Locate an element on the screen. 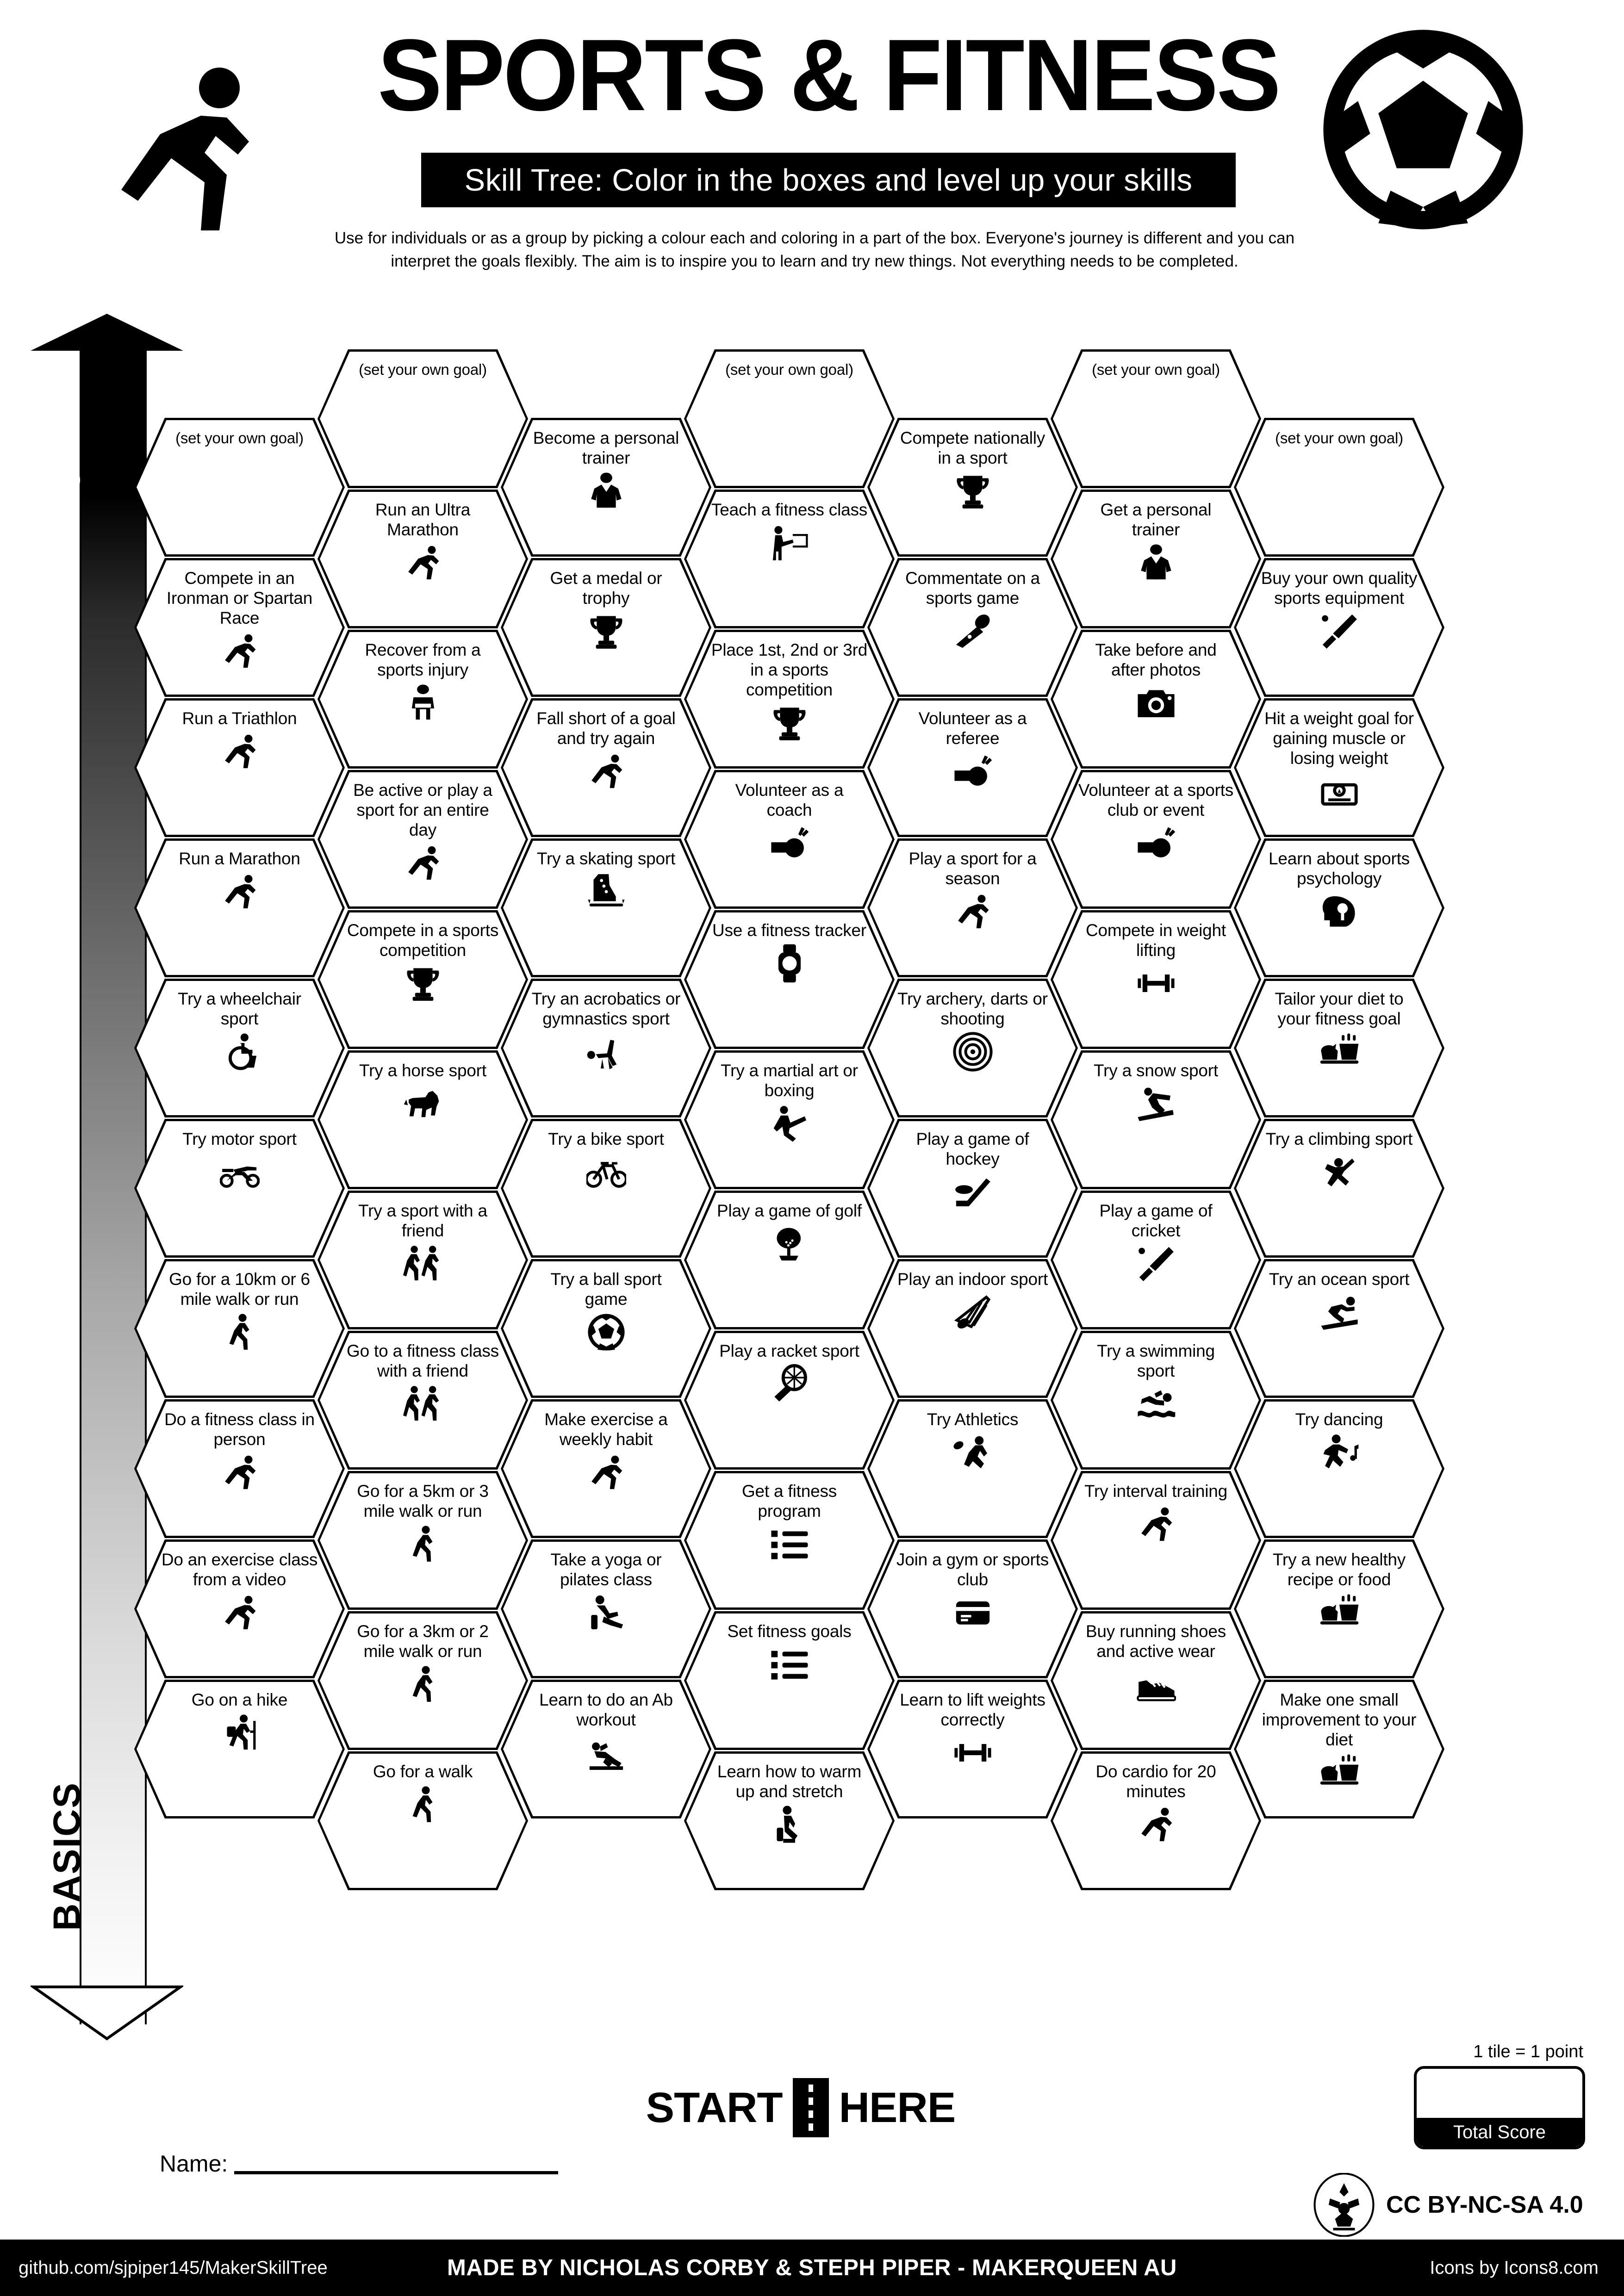 Image resolution: width=1624 pixels, height=2296 pixels. skill-tile: Try a martial art or boxing is located at coordinates (789, 1120).